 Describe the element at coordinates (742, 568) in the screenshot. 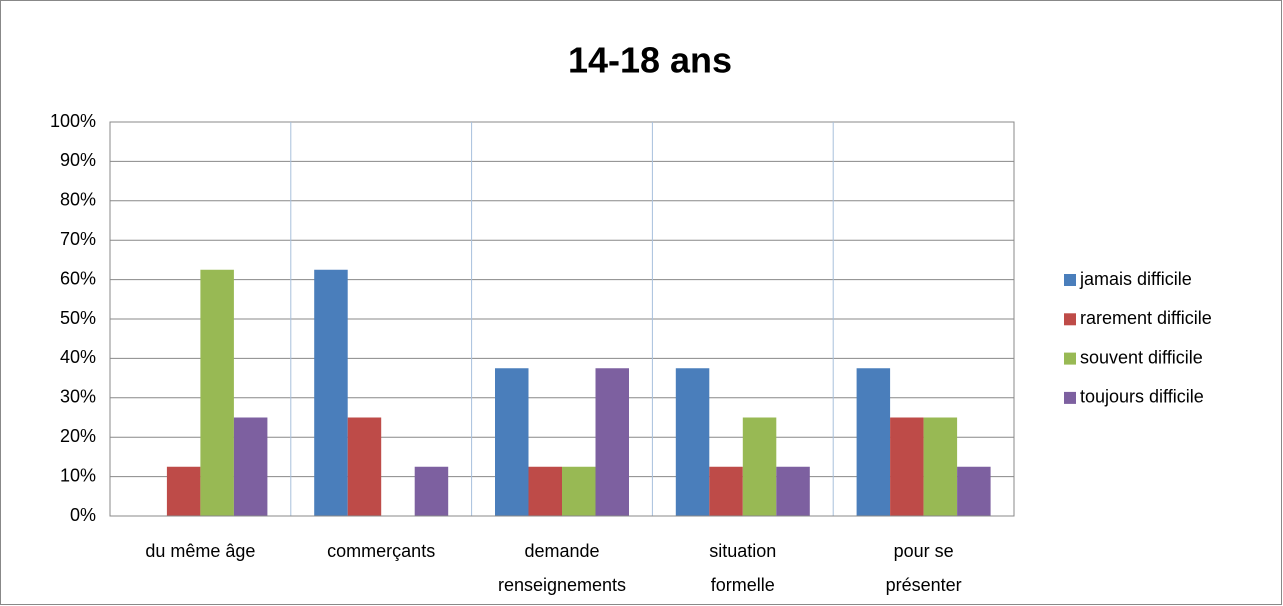

I see `x-tick-label: situation formelle` at that location.